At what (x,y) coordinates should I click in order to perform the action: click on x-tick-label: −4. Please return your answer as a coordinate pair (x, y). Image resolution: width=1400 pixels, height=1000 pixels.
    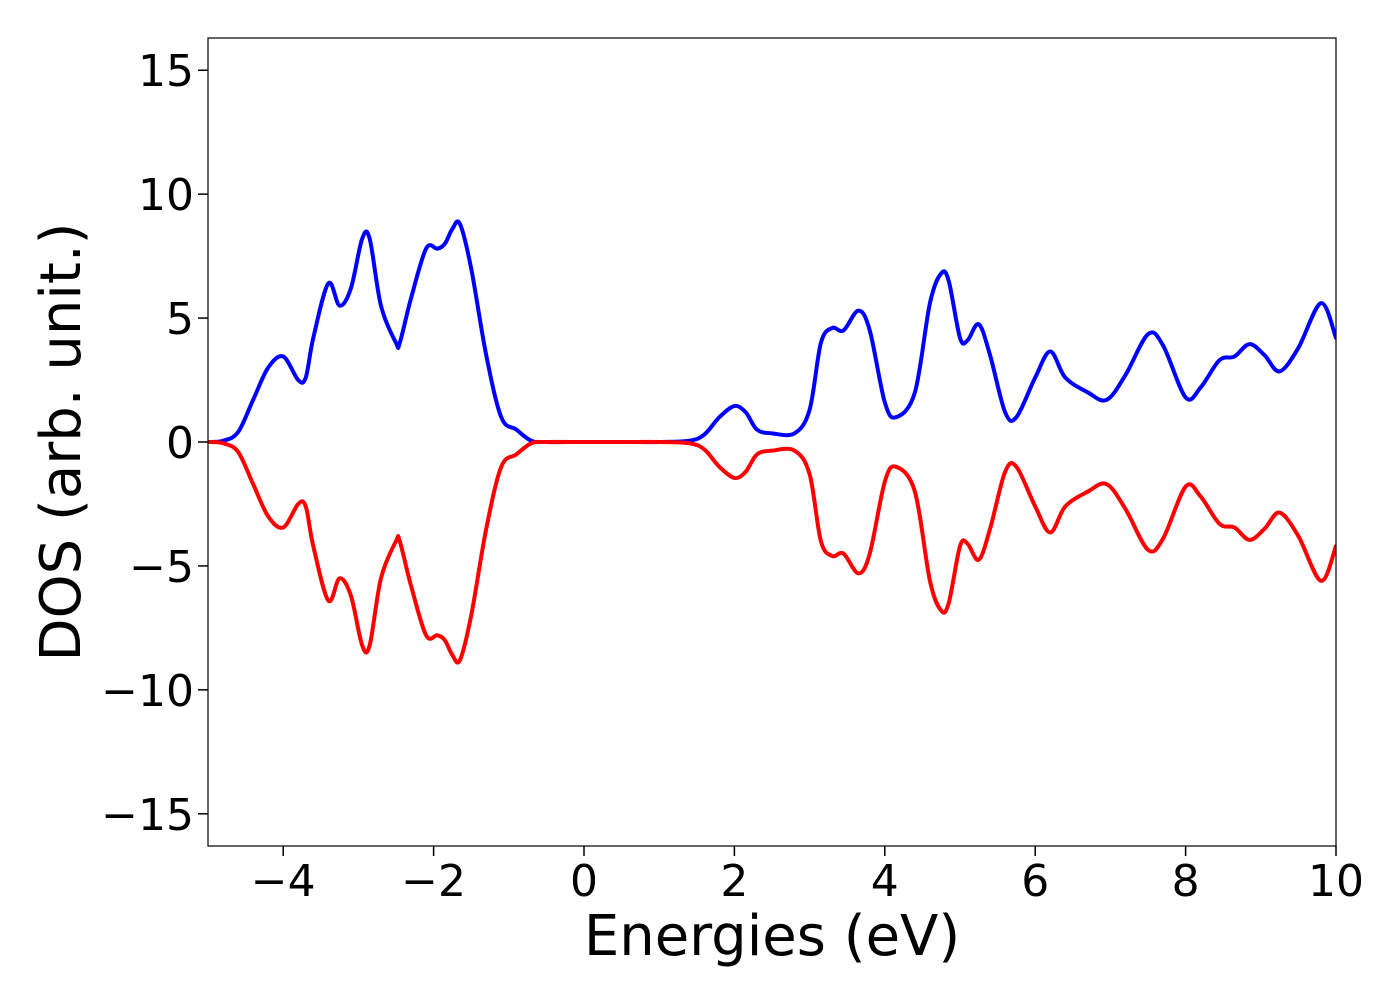
    Looking at the image, I should click on (283, 881).